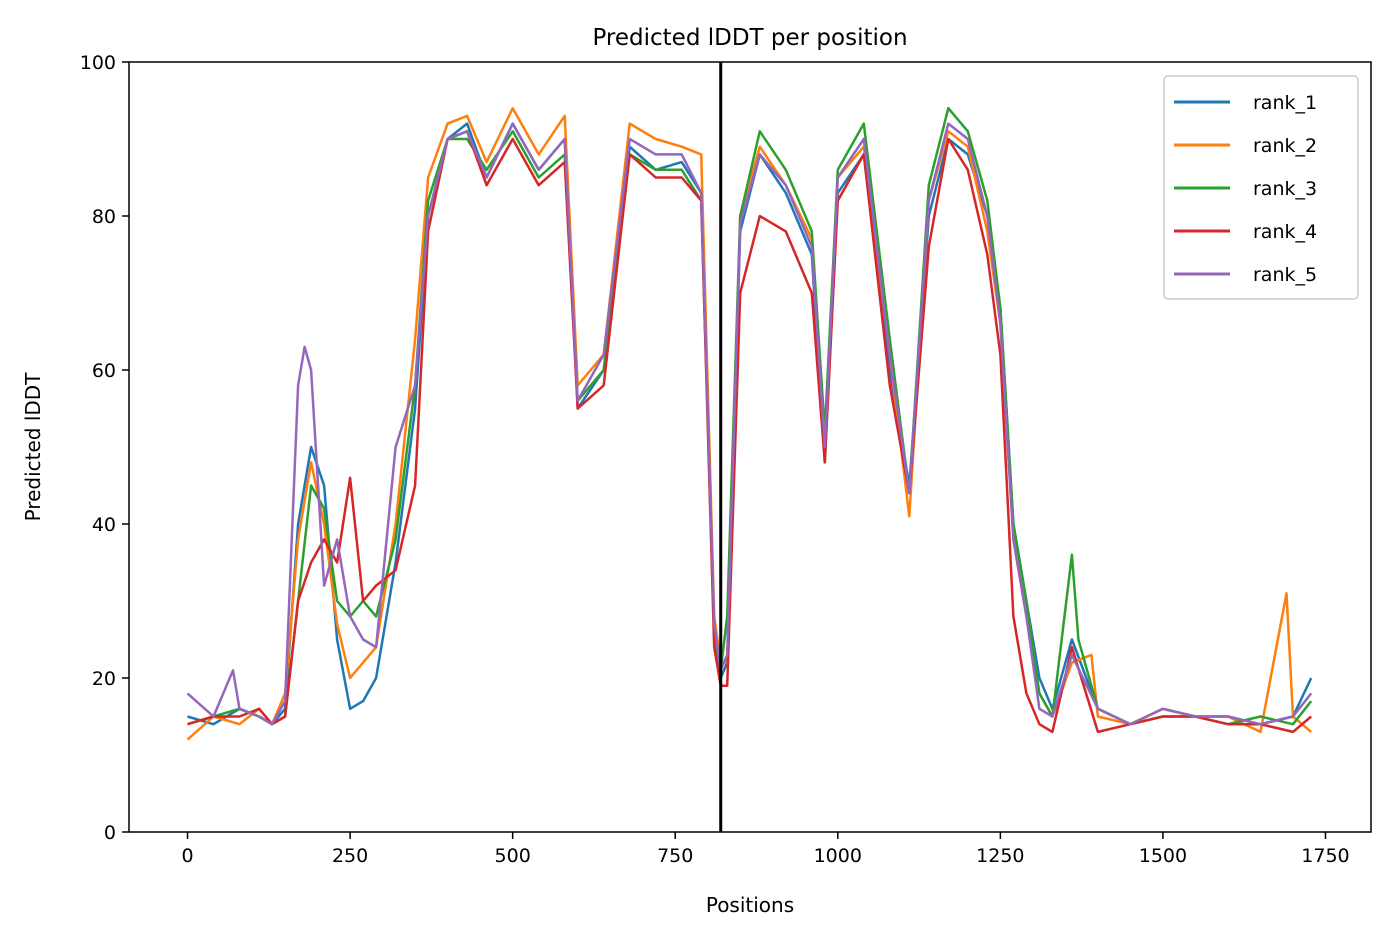 The height and width of the screenshot is (939, 1391). What do you see at coordinates (750, 905) in the screenshot?
I see `x-axis-label: Positions` at bounding box center [750, 905].